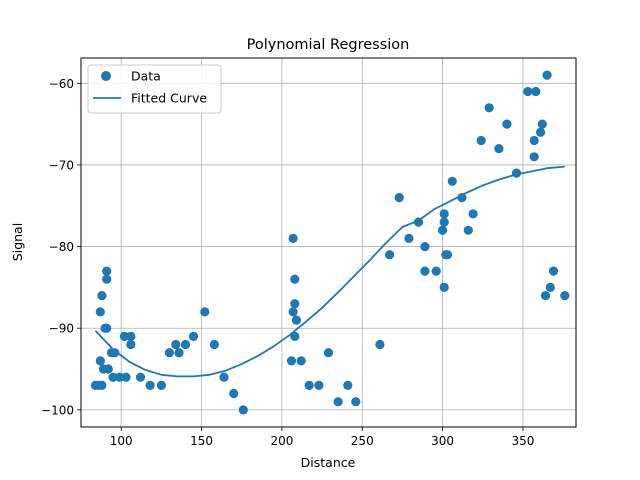 The height and width of the screenshot is (480, 640). What do you see at coordinates (328, 45) in the screenshot?
I see `chart-title: Polynomial Regression` at bounding box center [328, 45].